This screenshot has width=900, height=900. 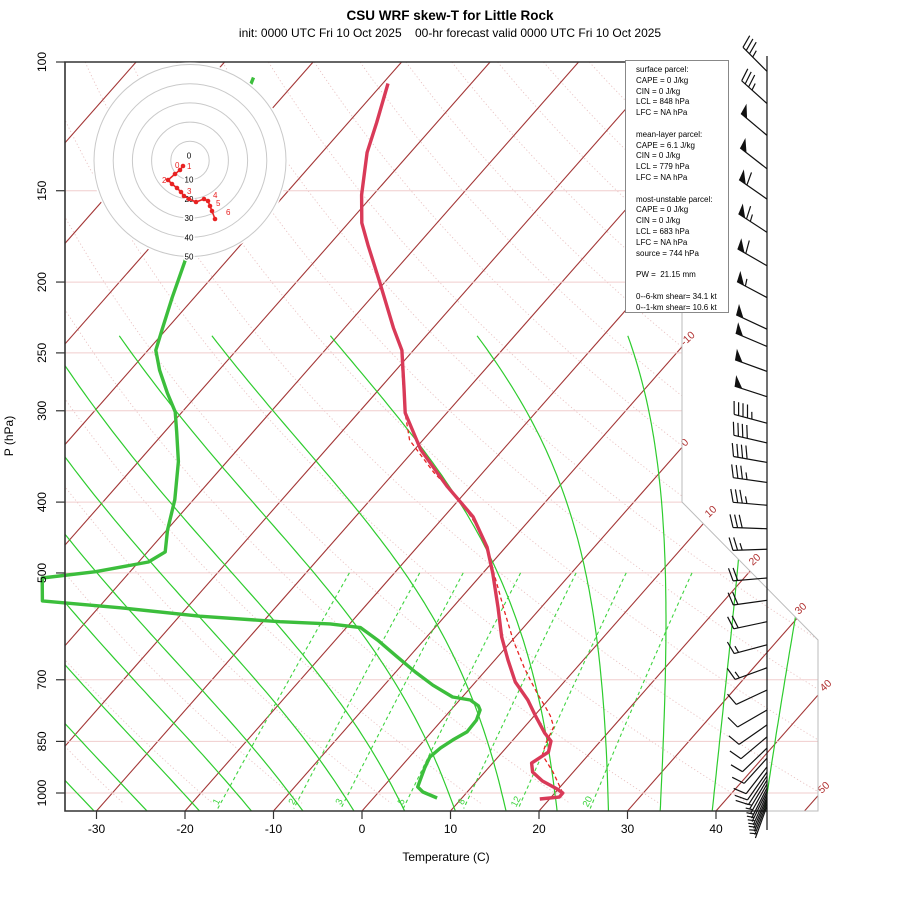 I want to click on temperature-tick-label: 30, so click(x=628, y=829).